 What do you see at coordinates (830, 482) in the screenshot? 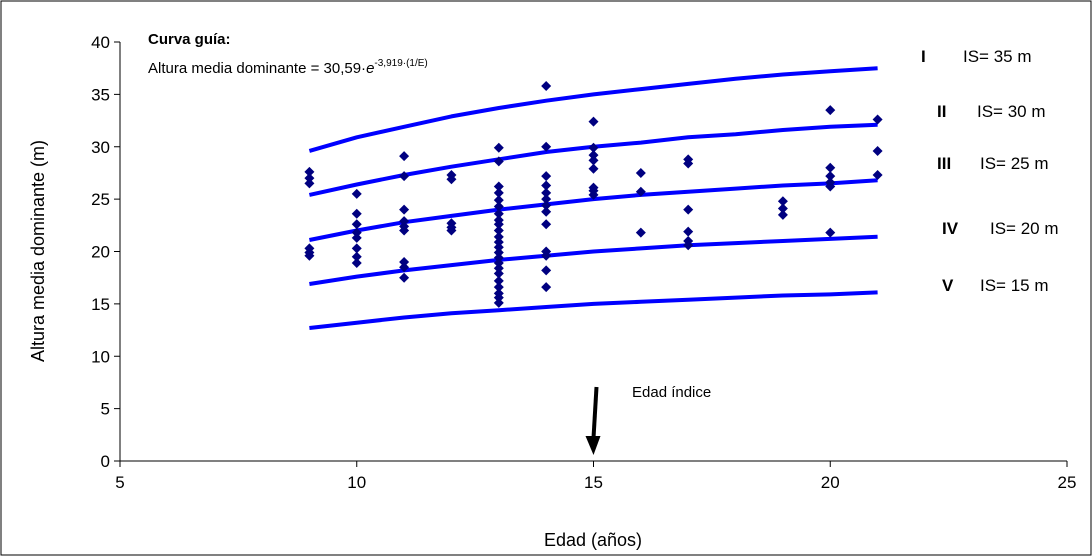
I see `x-tick-label: 20` at bounding box center [830, 482].